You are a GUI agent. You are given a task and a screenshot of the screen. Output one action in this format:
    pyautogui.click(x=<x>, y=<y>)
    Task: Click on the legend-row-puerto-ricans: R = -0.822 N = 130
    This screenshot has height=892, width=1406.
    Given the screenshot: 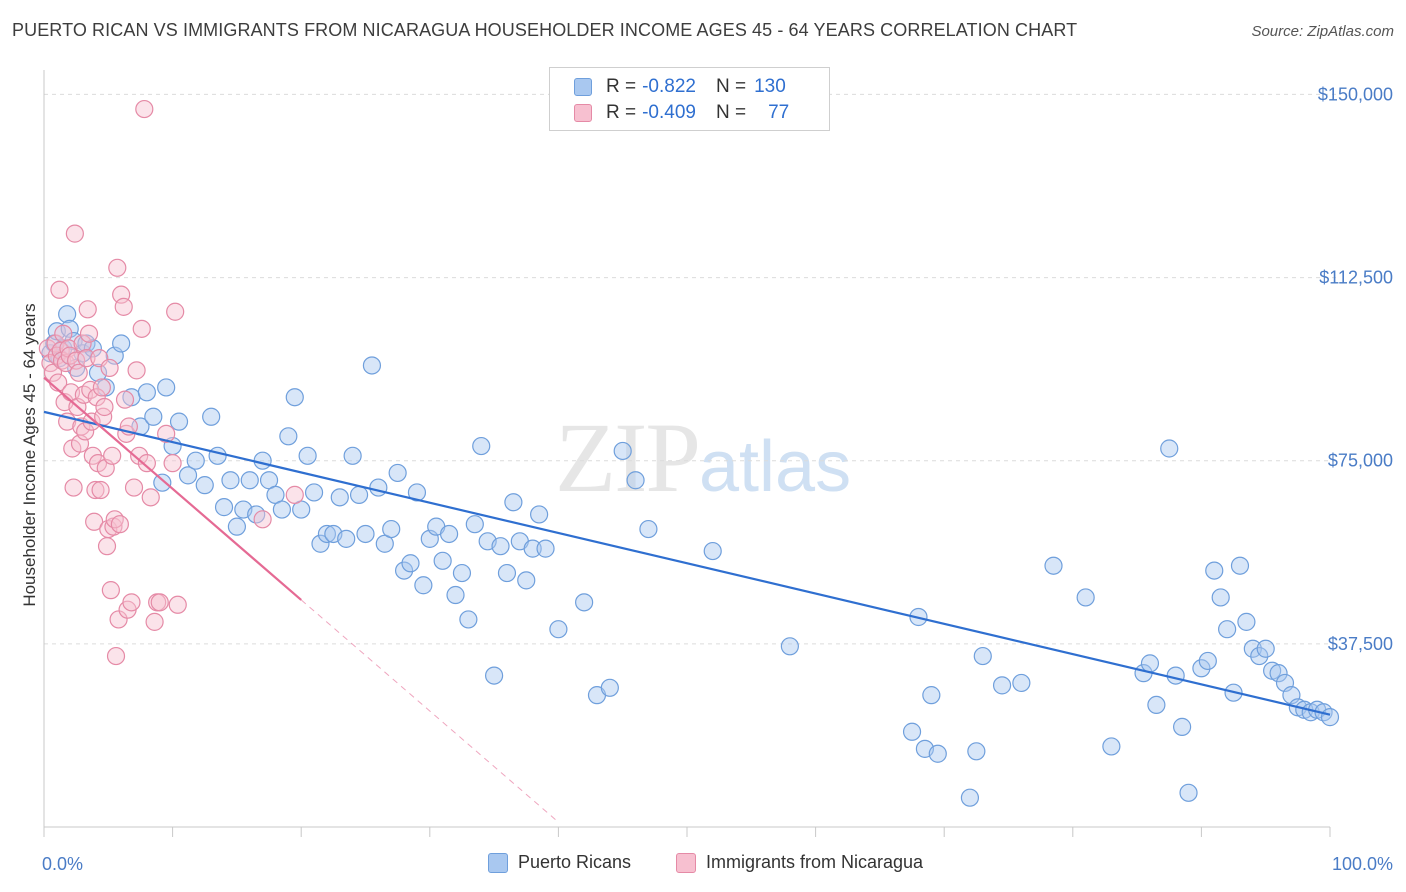 What is the action you would take?
    pyautogui.click(x=680, y=87)
    